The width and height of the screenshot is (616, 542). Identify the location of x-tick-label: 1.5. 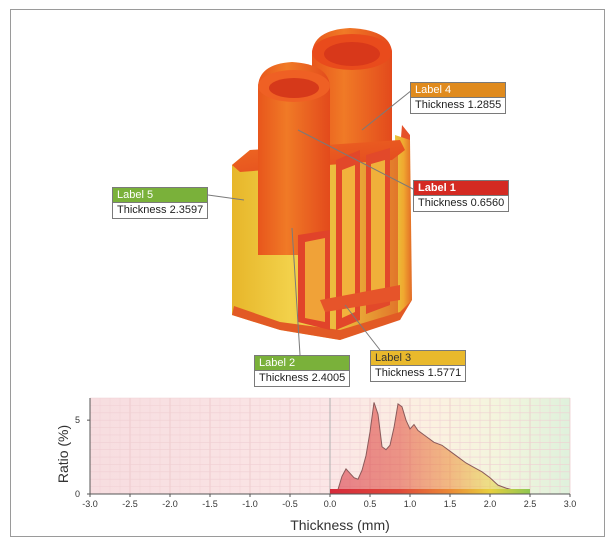
(450, 504).